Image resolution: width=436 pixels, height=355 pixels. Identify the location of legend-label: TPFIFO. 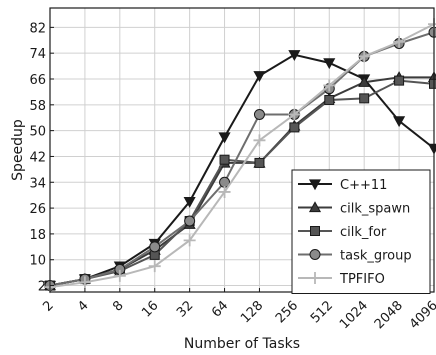
(362, 279).